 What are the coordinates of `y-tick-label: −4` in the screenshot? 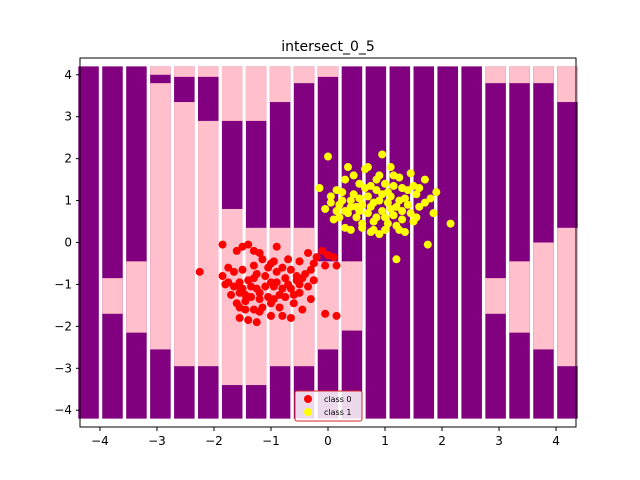 It's located at (63, 410).